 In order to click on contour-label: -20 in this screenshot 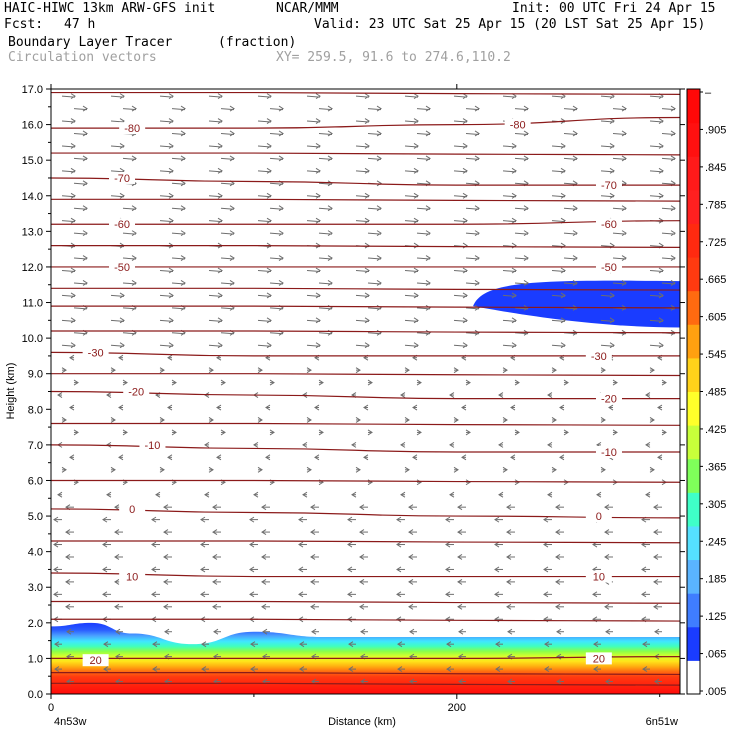, I will do `click(136, 393)`.